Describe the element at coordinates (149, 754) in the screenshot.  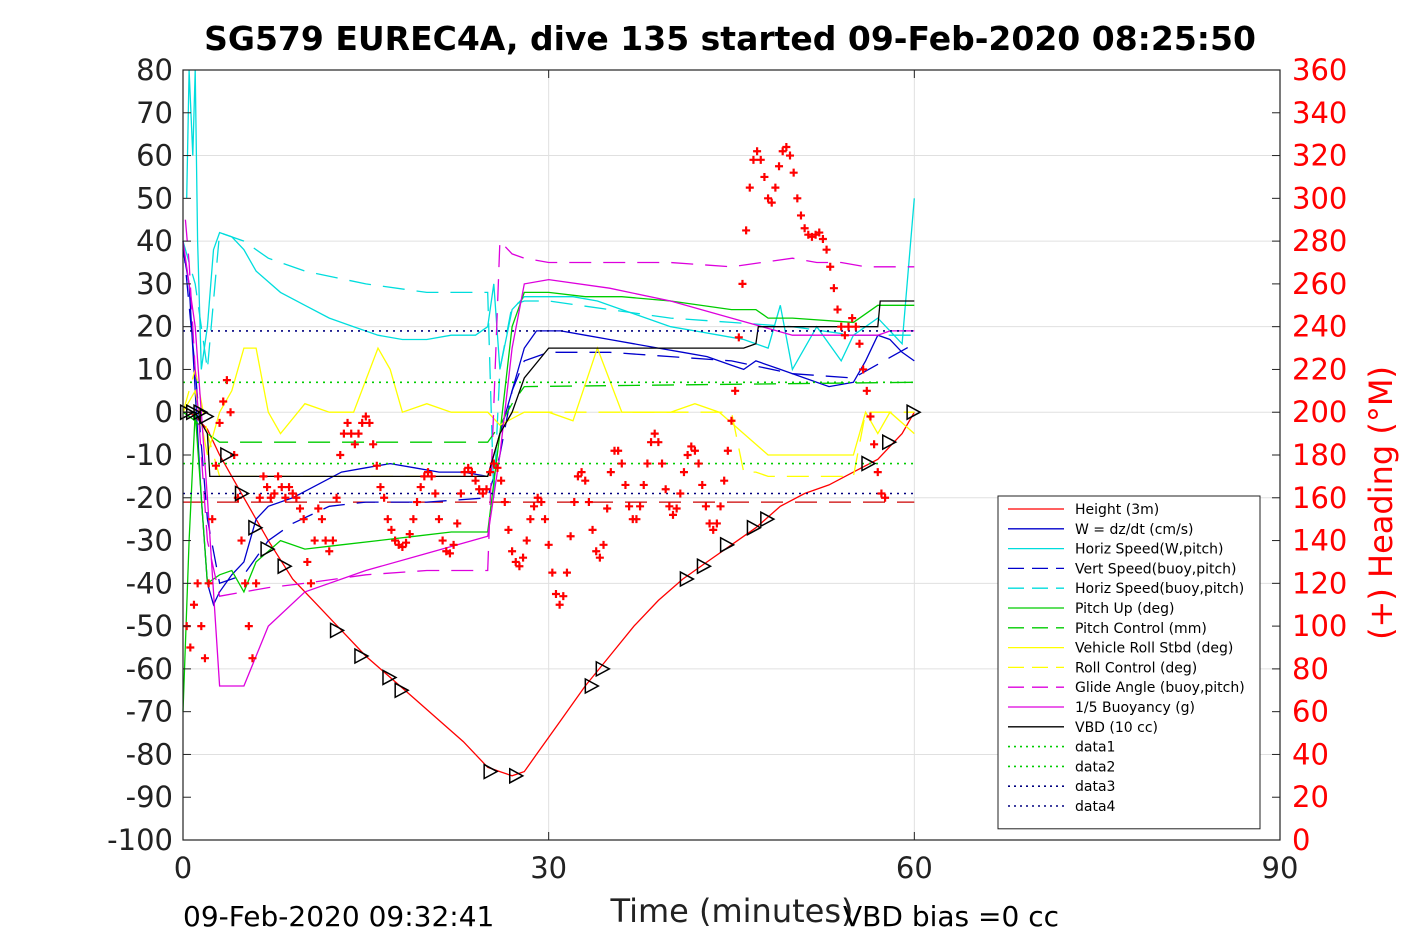
I see `y-tick-label: -80` at that location.